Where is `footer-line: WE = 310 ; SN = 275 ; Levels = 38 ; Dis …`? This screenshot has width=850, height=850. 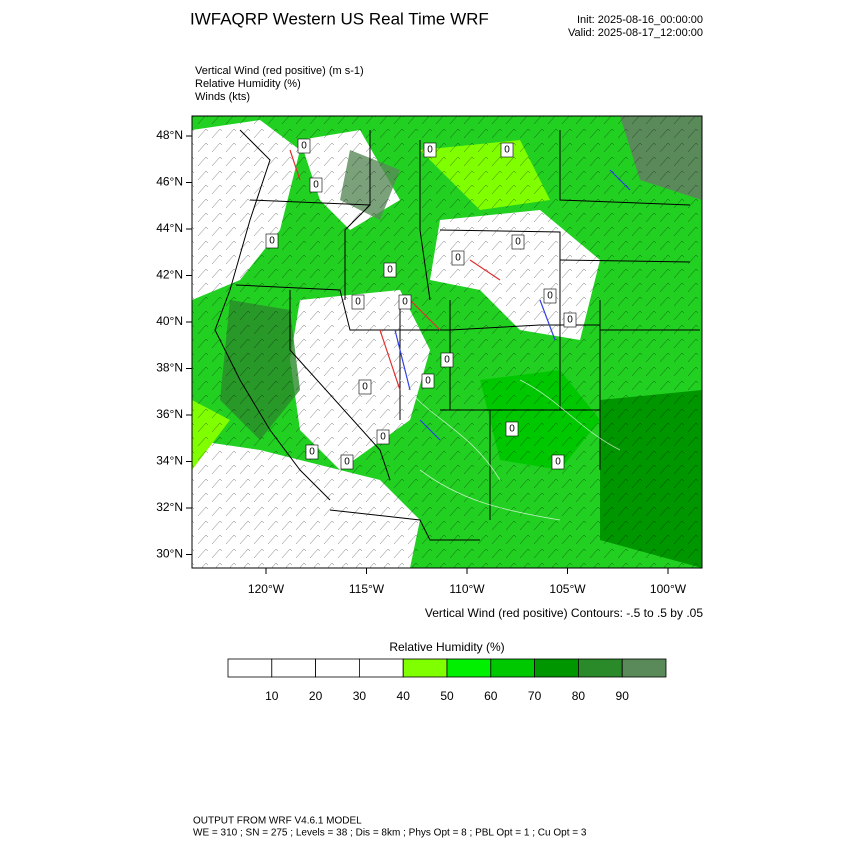
footer-line: WE = 310 ; SN = 275 ; Levels = 38 ; Dis … is located at coordinates (390, 833).